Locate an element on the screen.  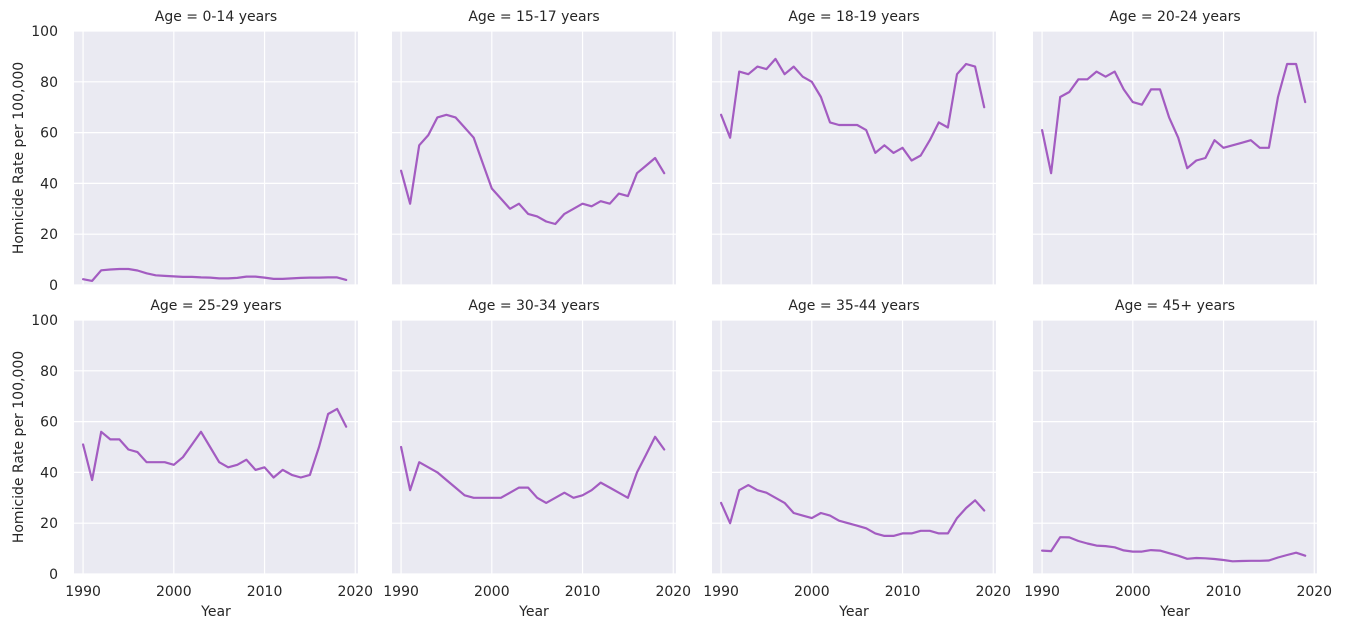
facet-panel: Age = 15-17 years is located at coordinates (534, 147).